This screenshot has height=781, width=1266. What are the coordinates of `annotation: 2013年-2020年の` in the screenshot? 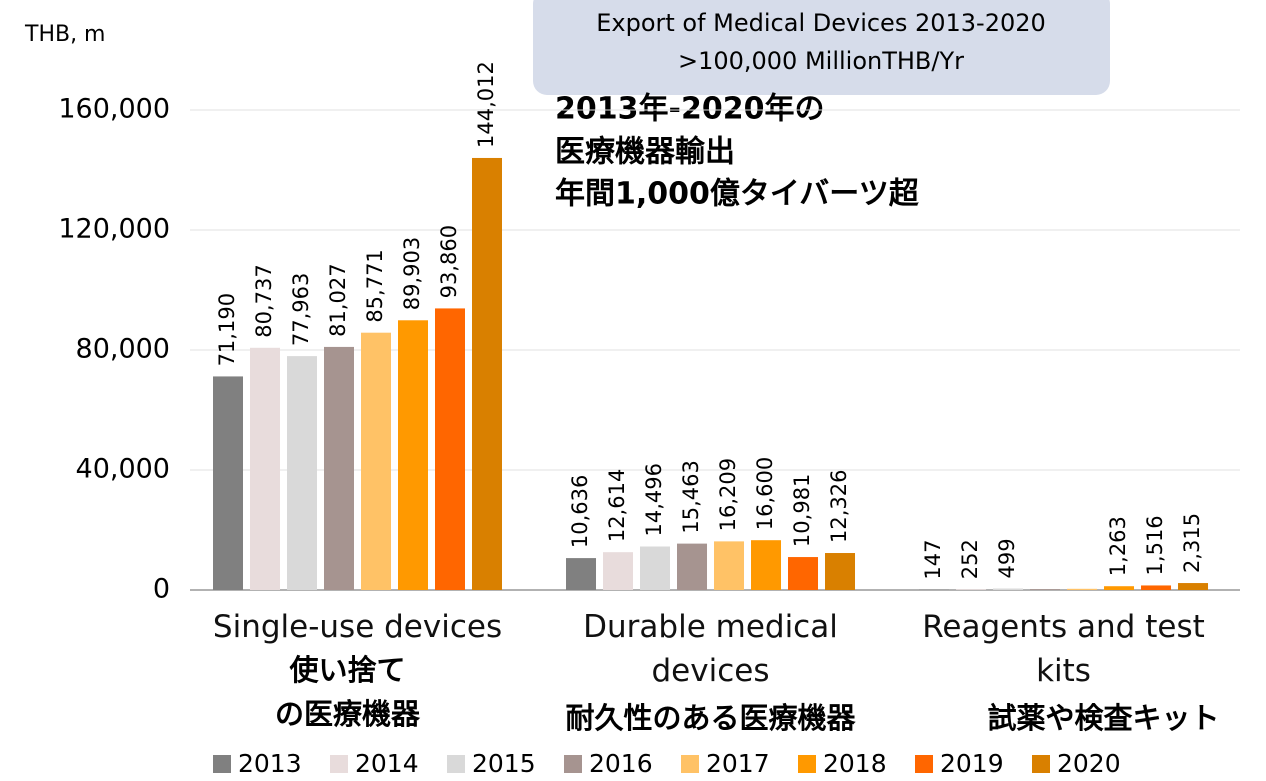 It's located at (689, 109).